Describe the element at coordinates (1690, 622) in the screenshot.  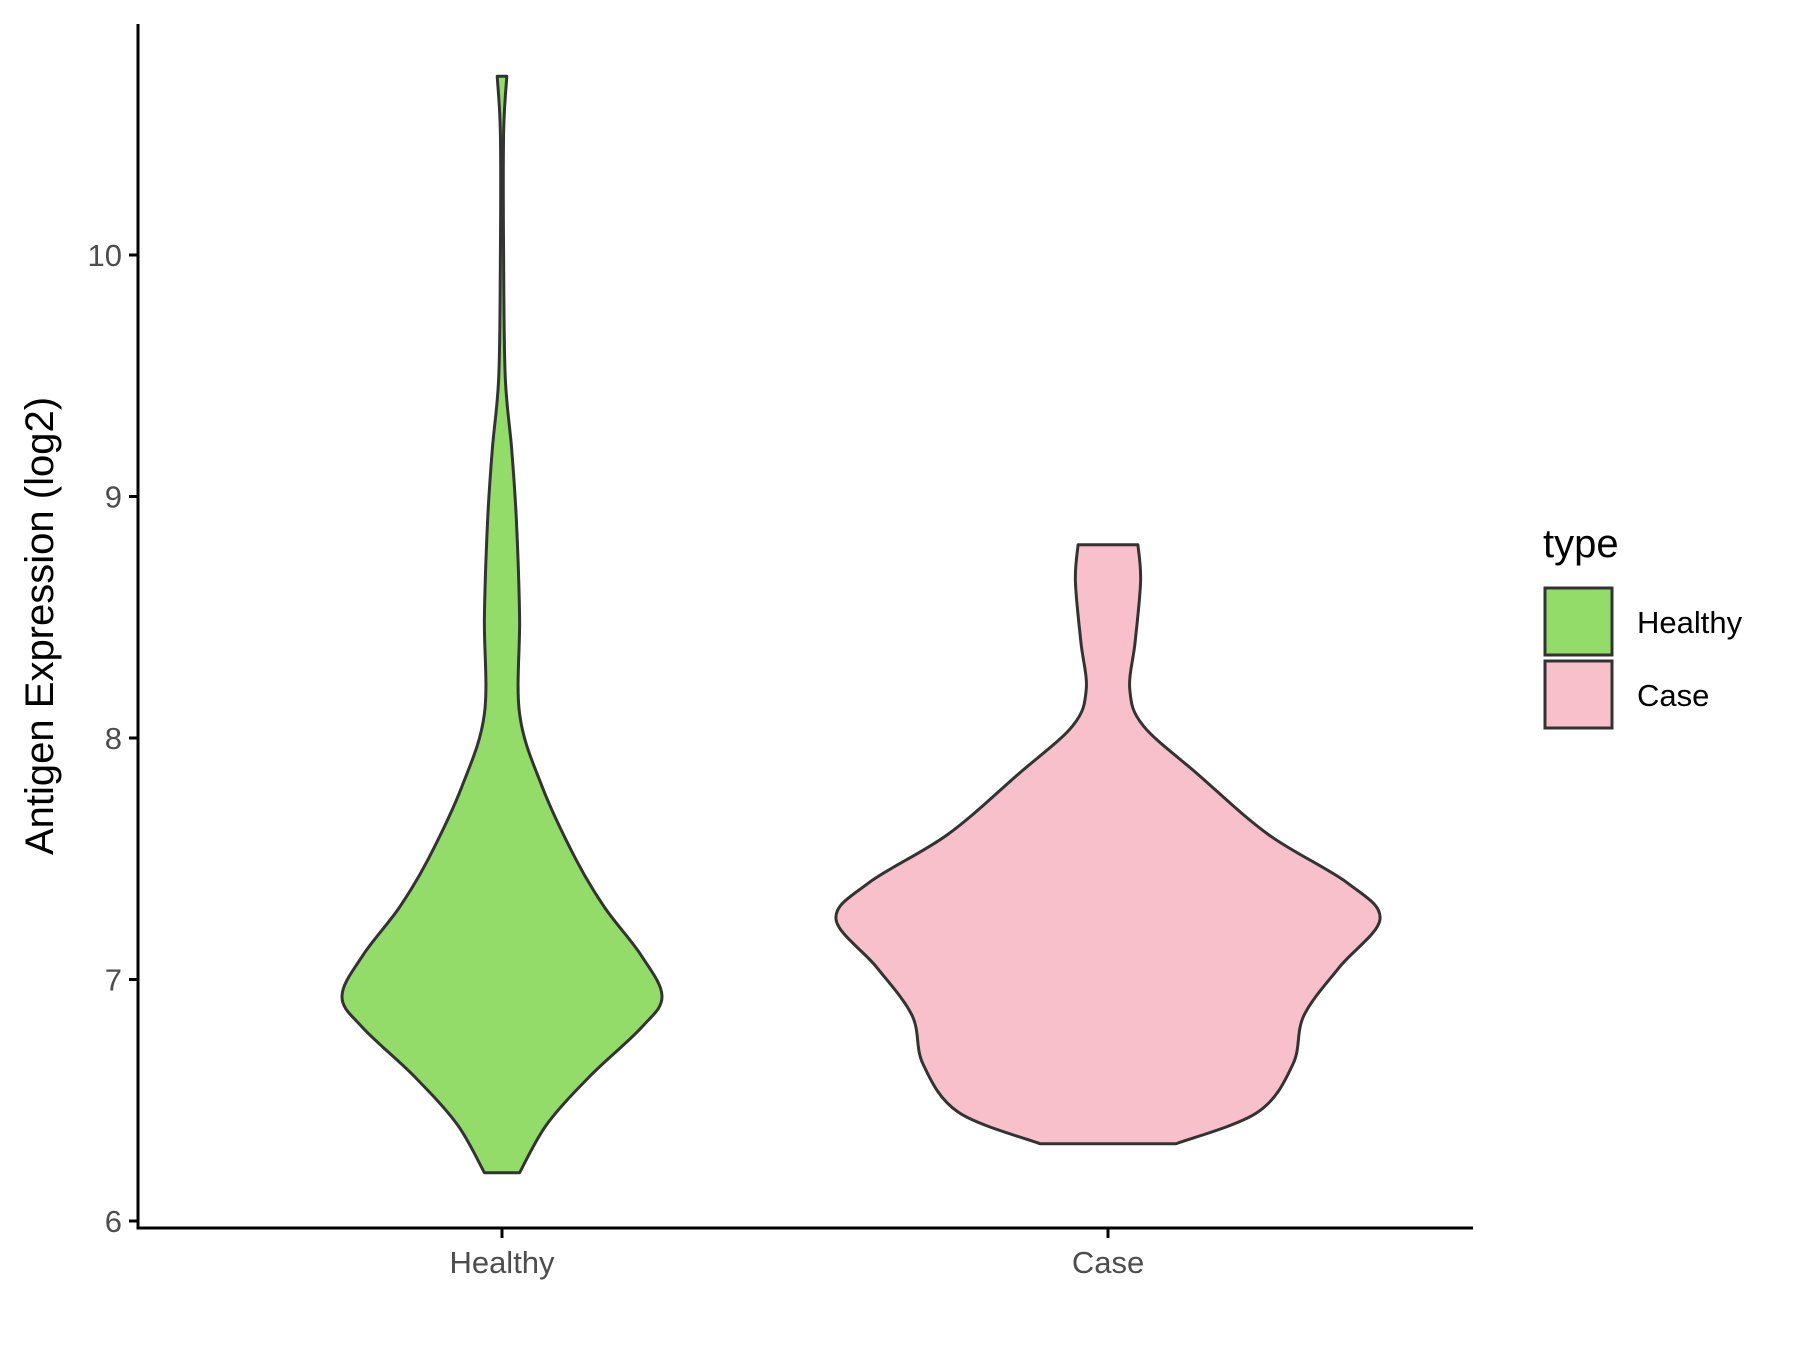
I see `legend-label-healthy: Healthy` at that location.